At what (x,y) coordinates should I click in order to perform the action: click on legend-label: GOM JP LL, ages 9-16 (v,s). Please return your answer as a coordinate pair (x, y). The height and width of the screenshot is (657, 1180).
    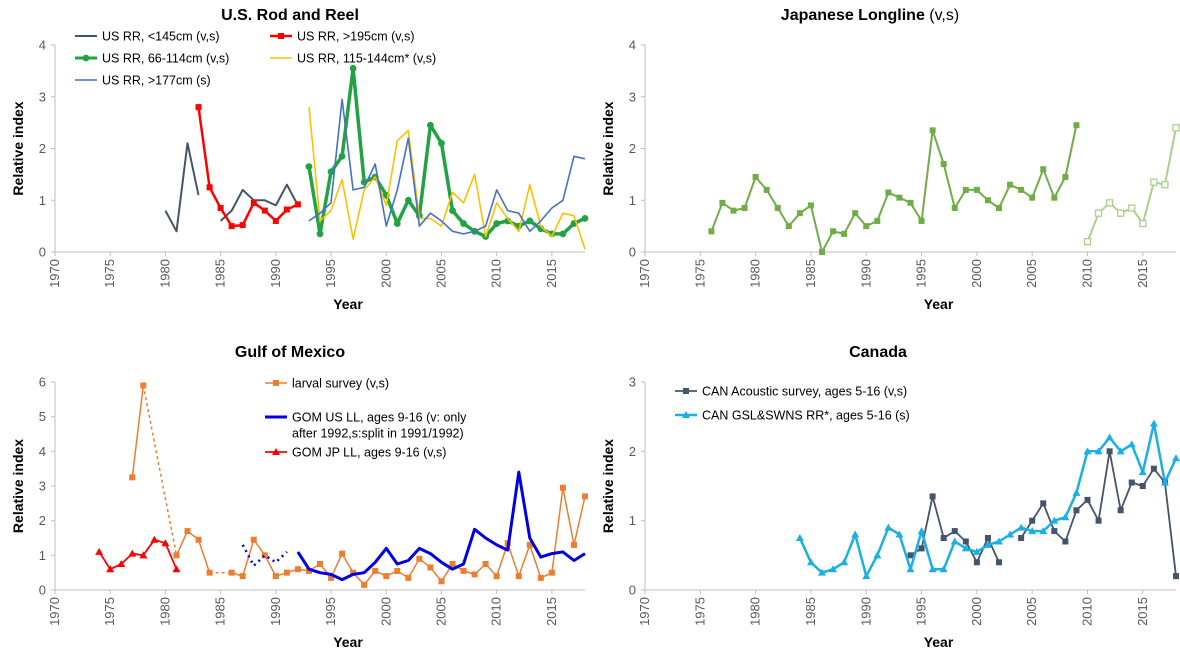
    Looking at the image, I should click on (369, 453).